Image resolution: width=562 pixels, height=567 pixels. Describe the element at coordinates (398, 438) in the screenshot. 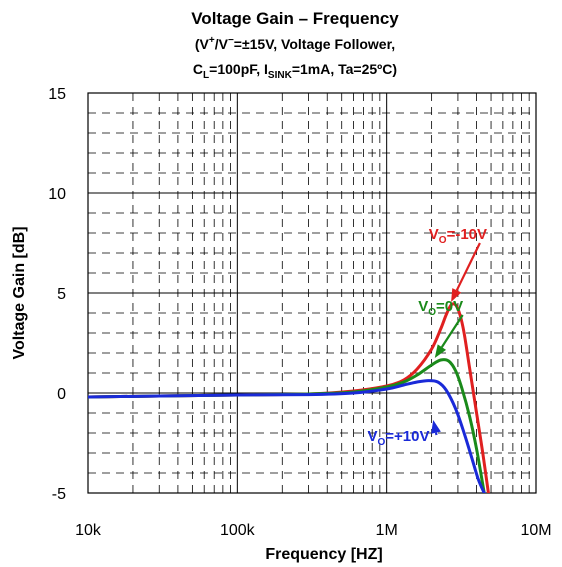

I see `series-label-2: VO=+10V` at that location.